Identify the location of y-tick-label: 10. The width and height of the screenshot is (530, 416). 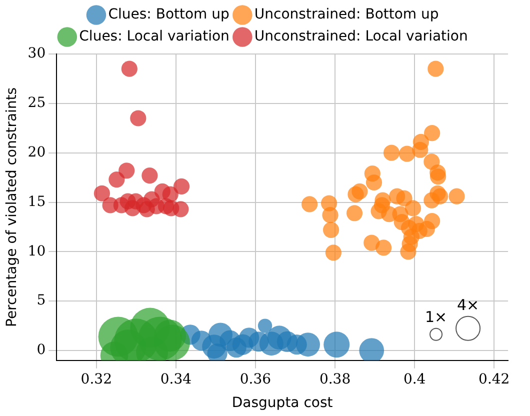
(37, 251).